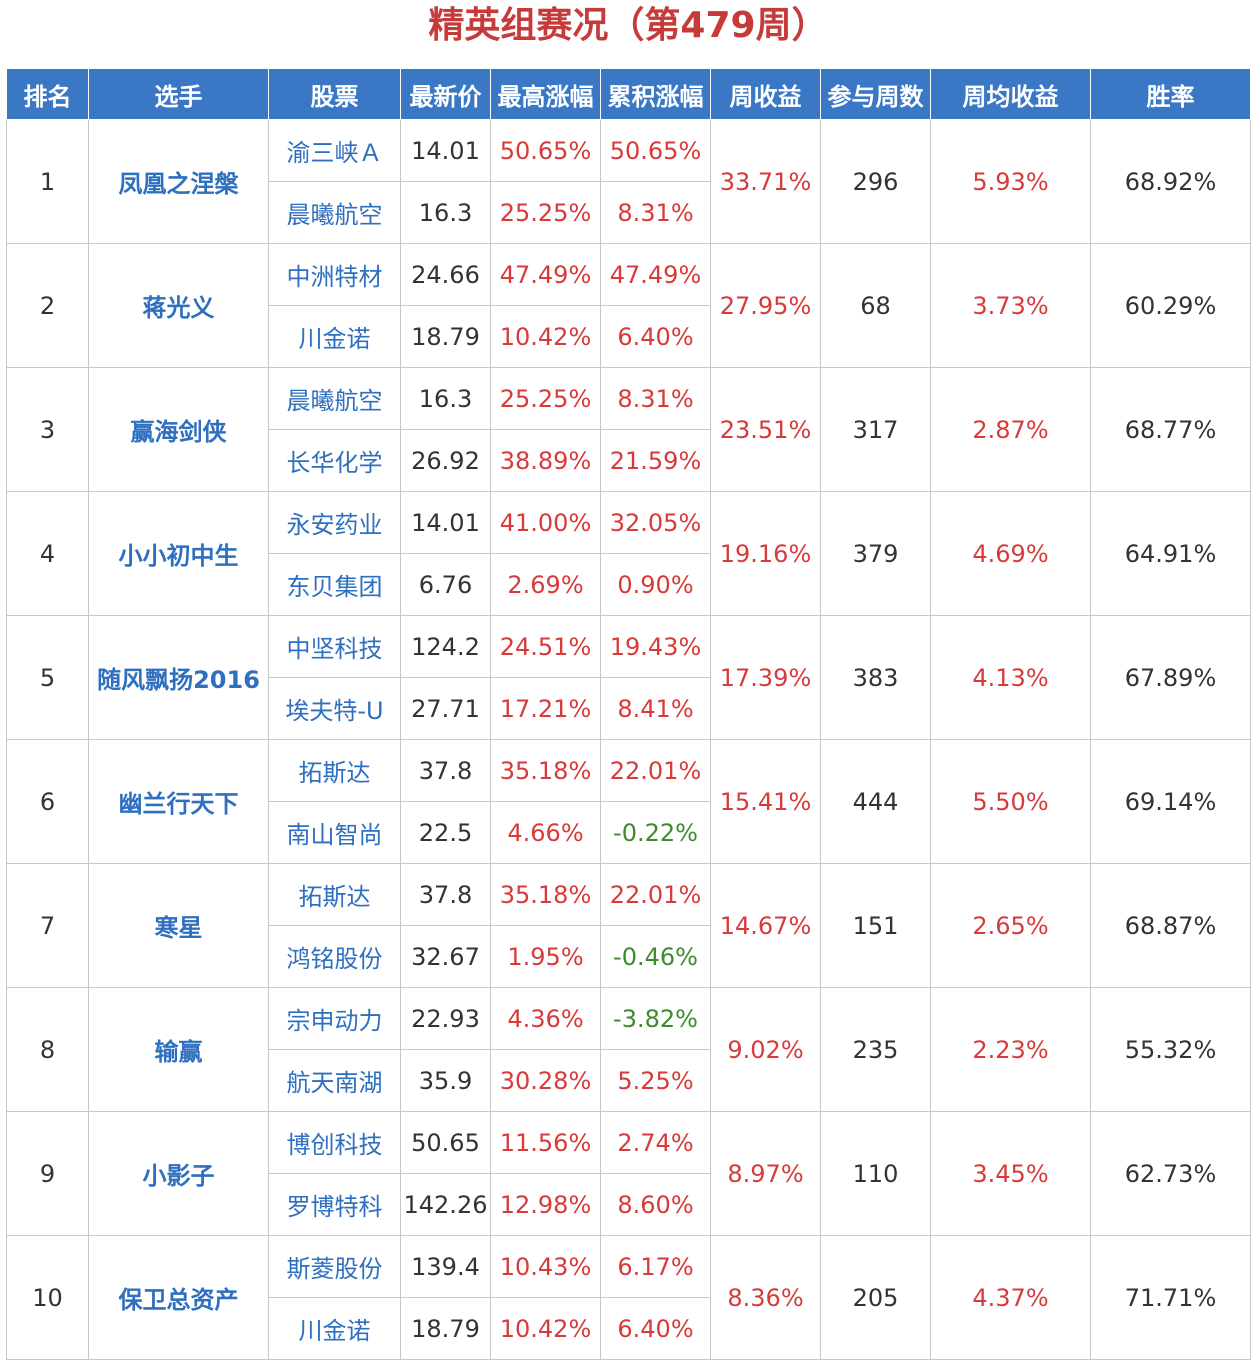 The image size is (1256, 1364). What do you see at coordinates (334, 522) in the screenshot?
I see `stock-link: 永安药业` at bounding box center [334, 522].